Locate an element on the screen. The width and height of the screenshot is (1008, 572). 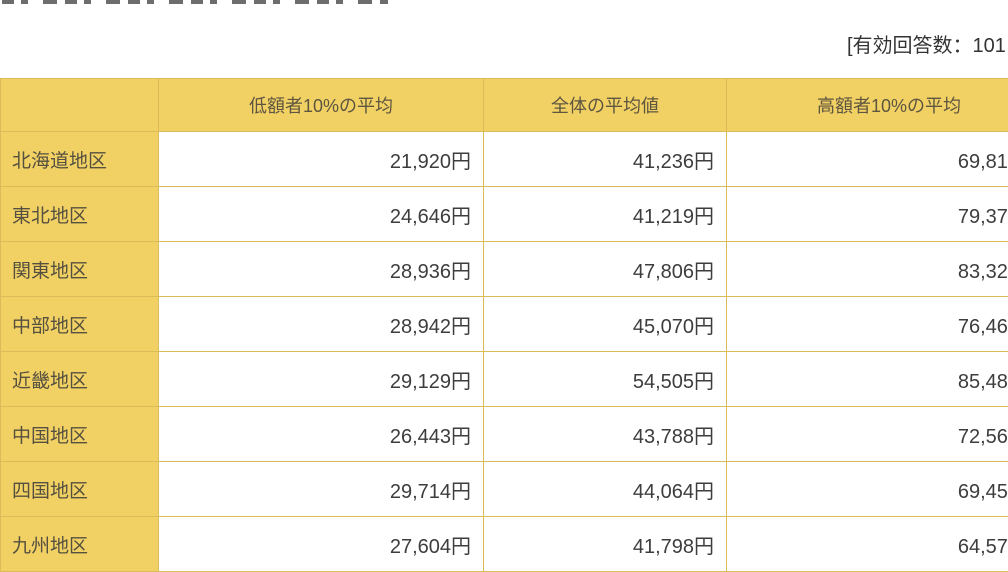
table-row: 中部地区 28,942円 45,070円 76,460円 is located at coordinates (504, 324).